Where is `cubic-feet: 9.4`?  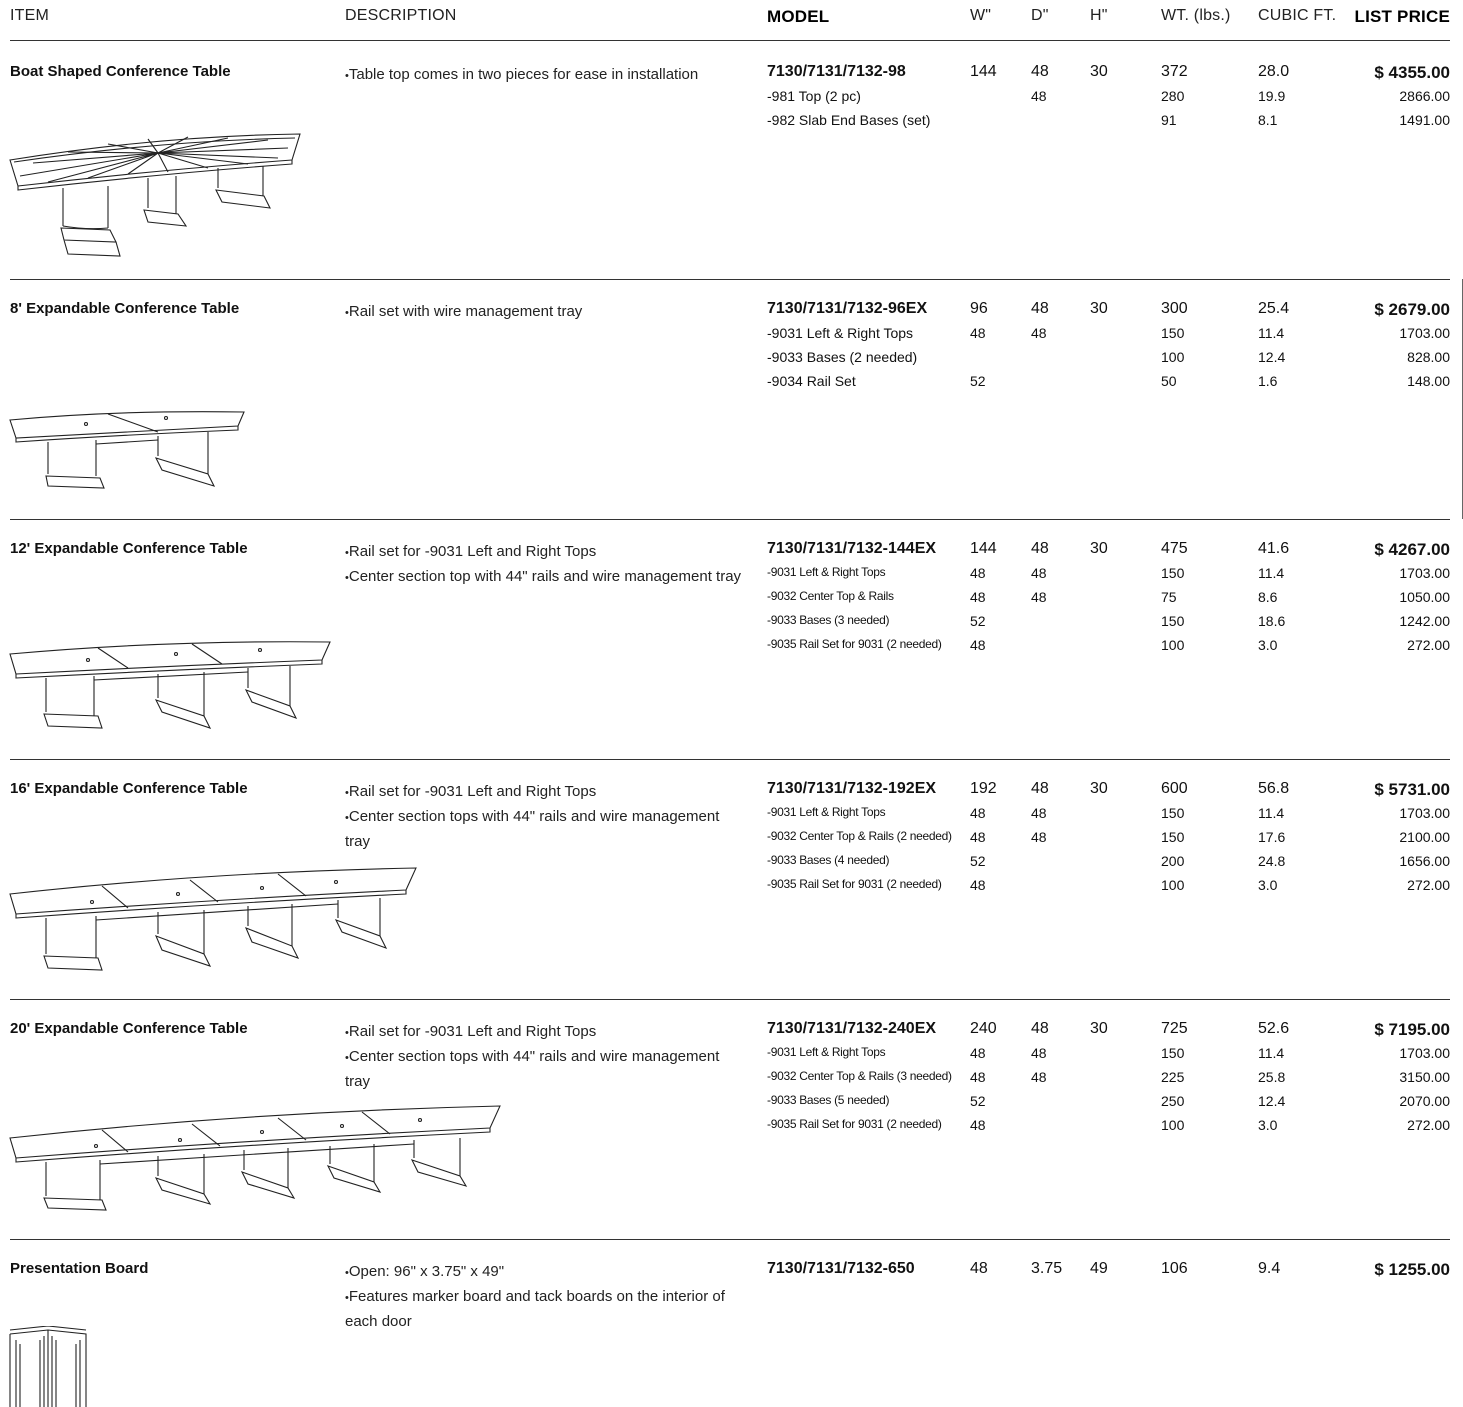 cubic-feet: 9.4 is located at coordinates (1269, 1268).